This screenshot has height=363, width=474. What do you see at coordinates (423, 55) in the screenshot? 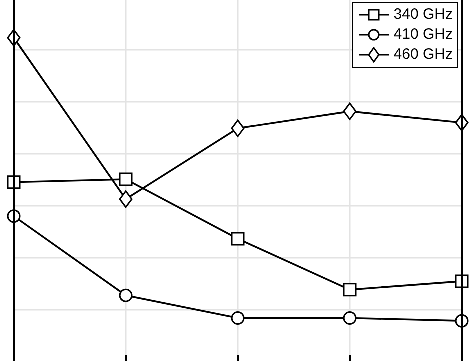
I see `legend-label: 460 GHz` at bounding box center [423, 55].